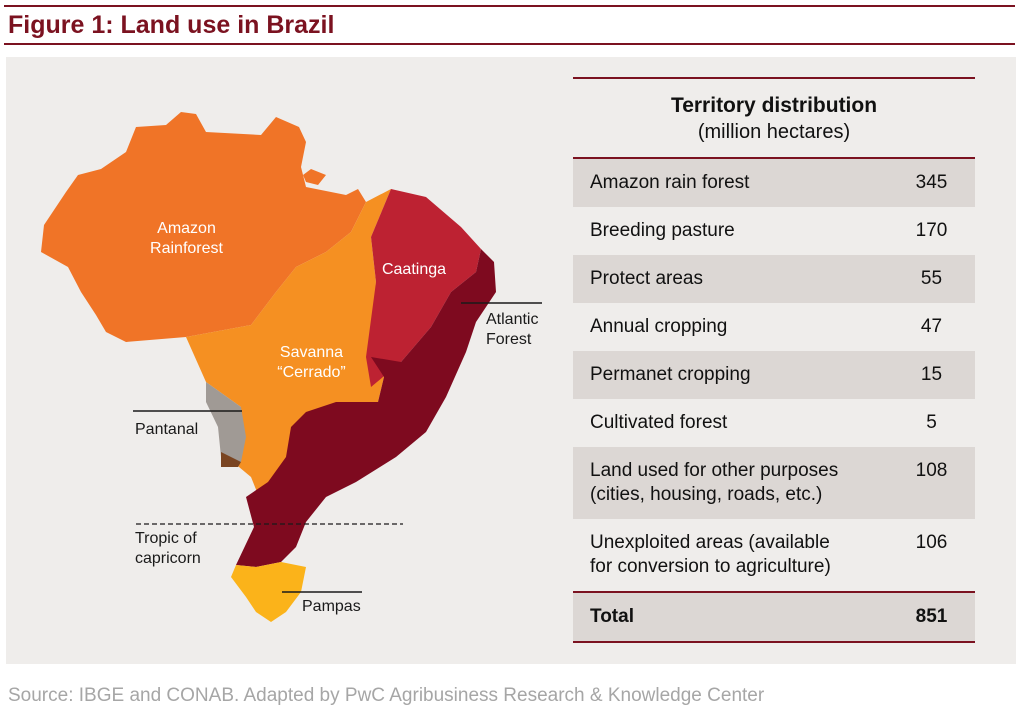 The width and height of the screenshot is (1021, 711). Describe the element at coordinates (774, 158) in the screenshot. I see `table-header-rule` at that location.